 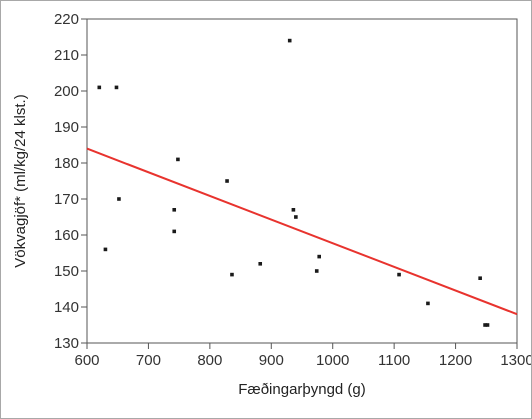 What do you see at coordinates (271, 360) in the screenshot?
I see `x-tick-label: 900` at bounding box center [271, 360].